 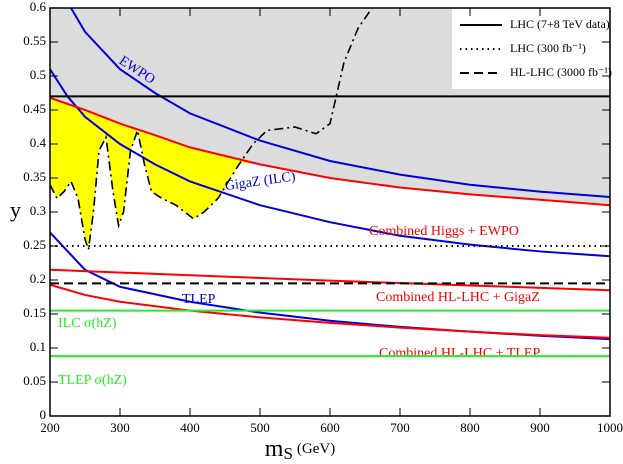 What do you see at coordinates (610, 427) in the screenshot?
I see `x-tick-label: 1000` at bounding box center [610, 427].